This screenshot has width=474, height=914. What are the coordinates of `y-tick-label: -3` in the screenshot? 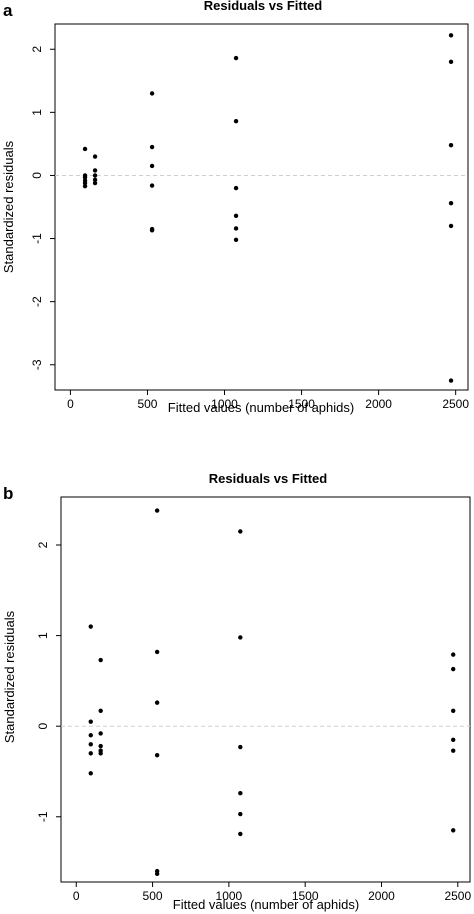 It's located at (37, 364).